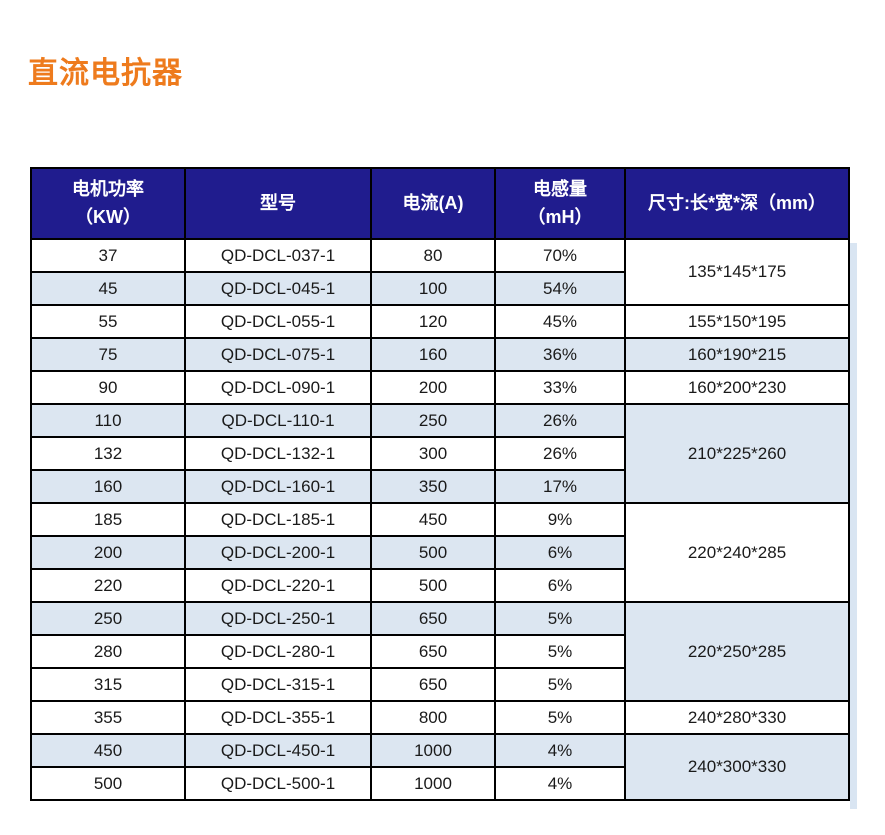 The image size is (885, 835). What do you see at coordinates (108, 354) in the screenshot?
I see `power-cell: 75` at bounding box center [108, 354].